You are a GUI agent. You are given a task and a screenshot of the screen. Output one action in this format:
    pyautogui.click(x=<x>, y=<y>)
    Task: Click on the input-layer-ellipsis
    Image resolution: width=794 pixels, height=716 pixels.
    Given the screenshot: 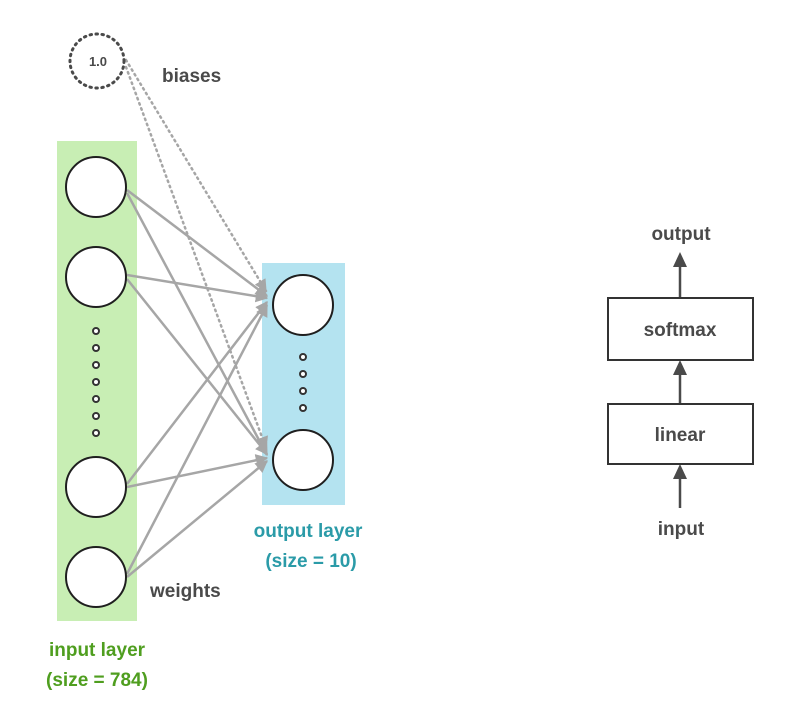 What is the action you would take?
    pyautogui.click(x=96, y=382)
    